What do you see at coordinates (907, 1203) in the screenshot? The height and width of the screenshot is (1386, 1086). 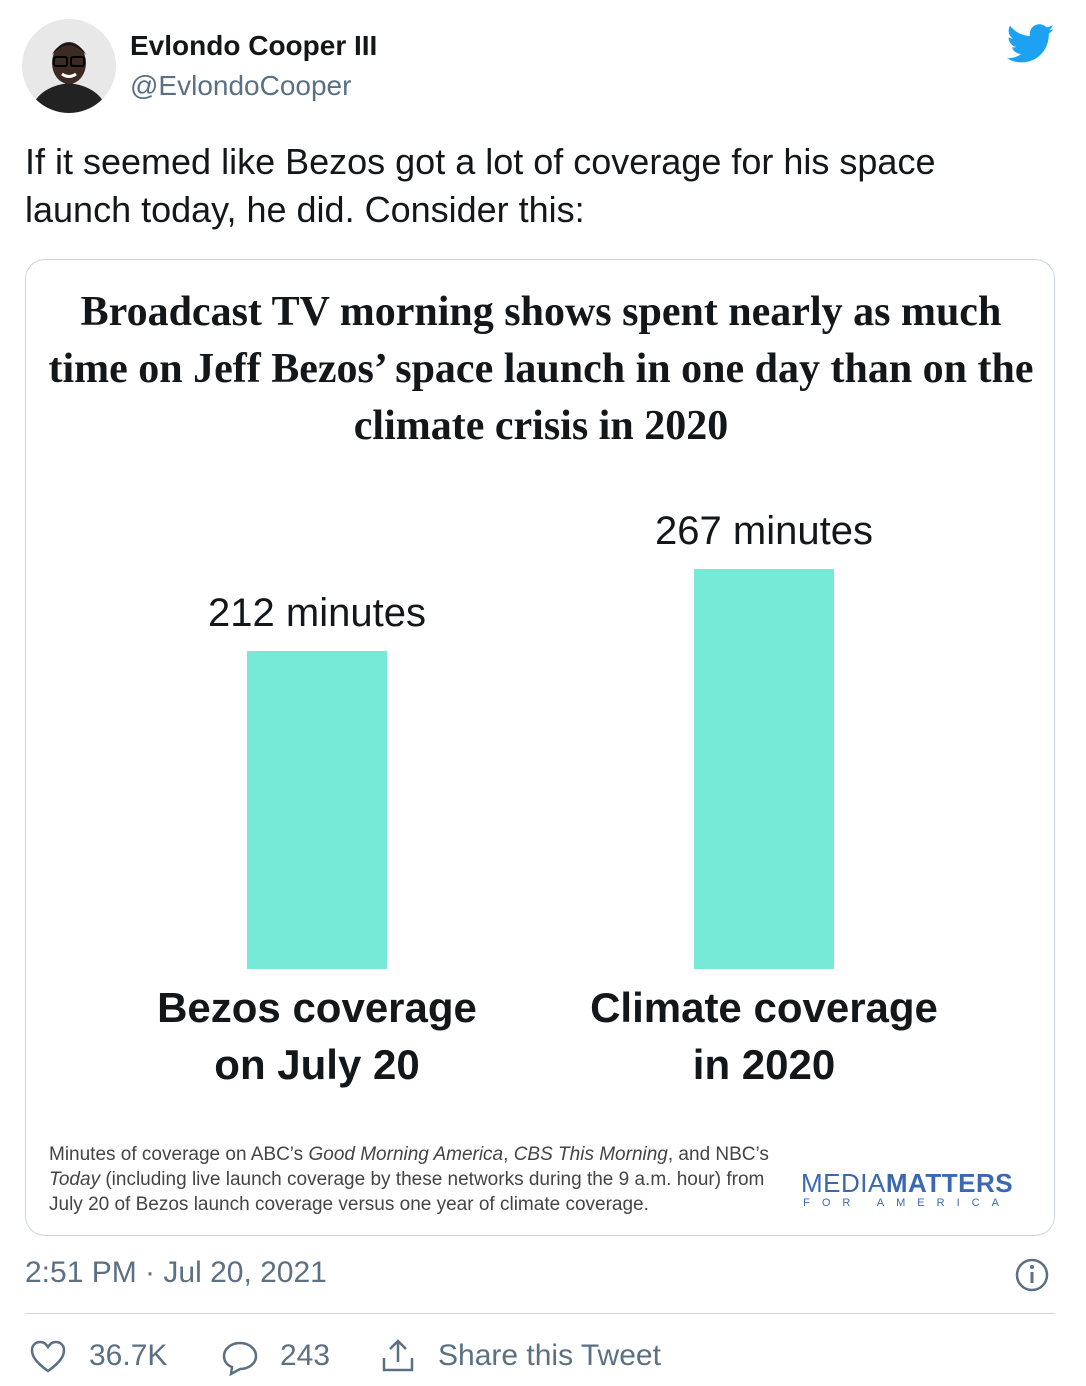 I see `logo-subtext: FOR AMERICA` at bounding box center [907, 1203].